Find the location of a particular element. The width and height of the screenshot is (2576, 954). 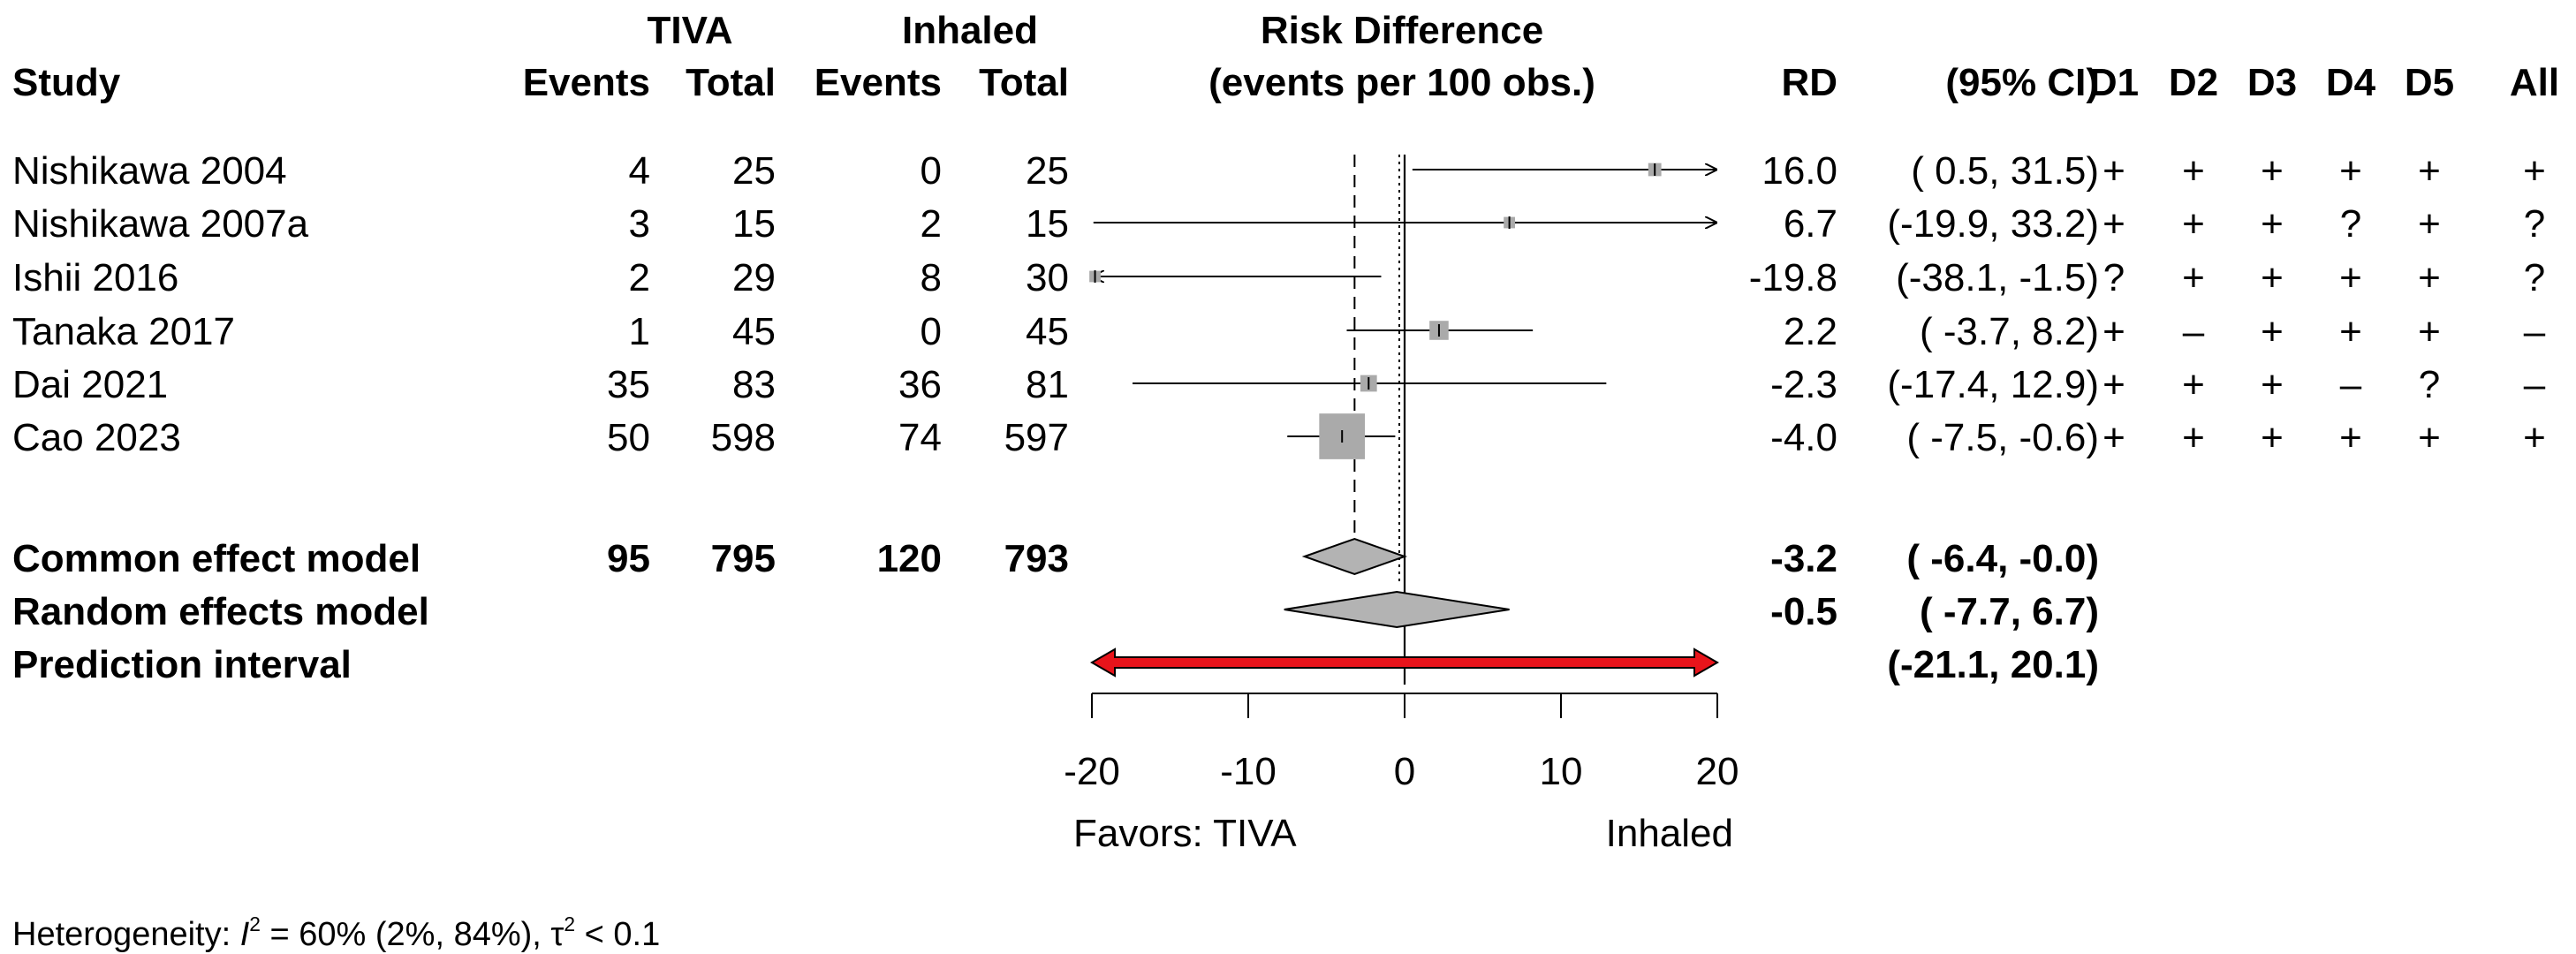

axis-favors-right: Inhaled is located at coordinates (1669, 833).